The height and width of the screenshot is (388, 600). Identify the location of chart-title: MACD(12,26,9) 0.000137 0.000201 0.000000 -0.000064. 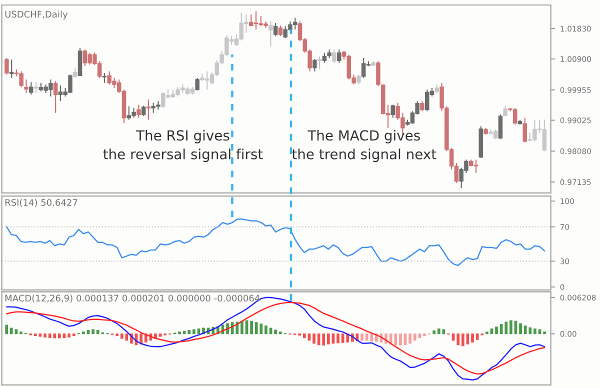
(132, 298).